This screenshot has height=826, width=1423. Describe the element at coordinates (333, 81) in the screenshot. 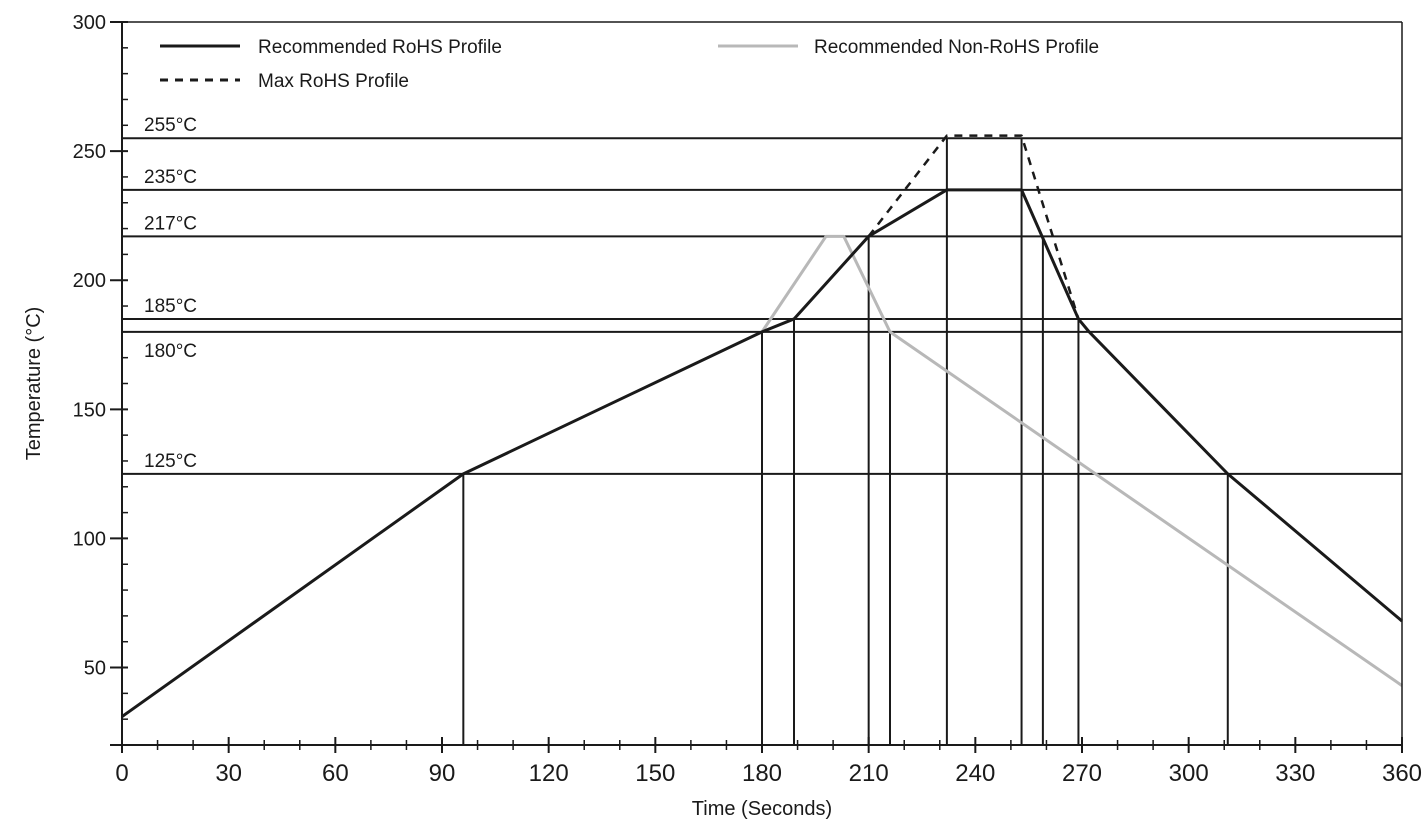

I see `legend-label-max-rohs-profile: Max RoHS Profile` at that location.